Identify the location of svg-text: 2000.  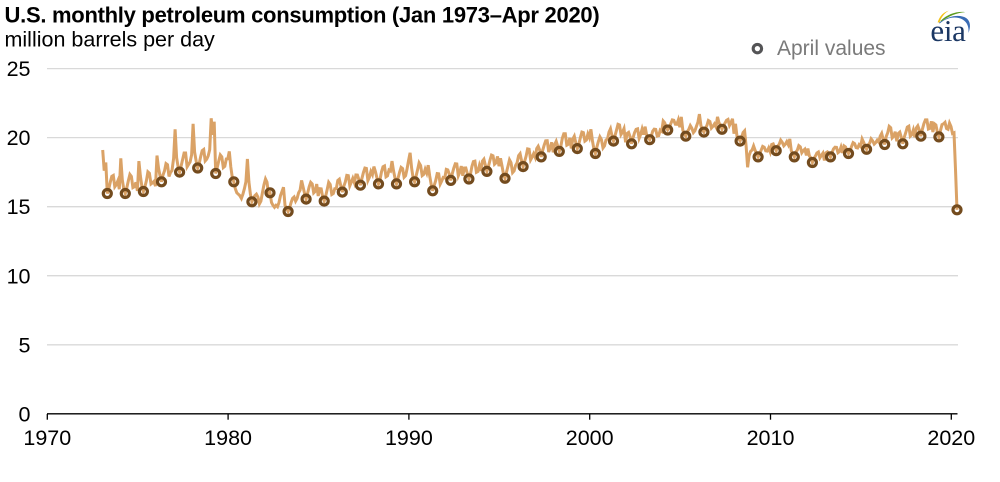
(590, 438).